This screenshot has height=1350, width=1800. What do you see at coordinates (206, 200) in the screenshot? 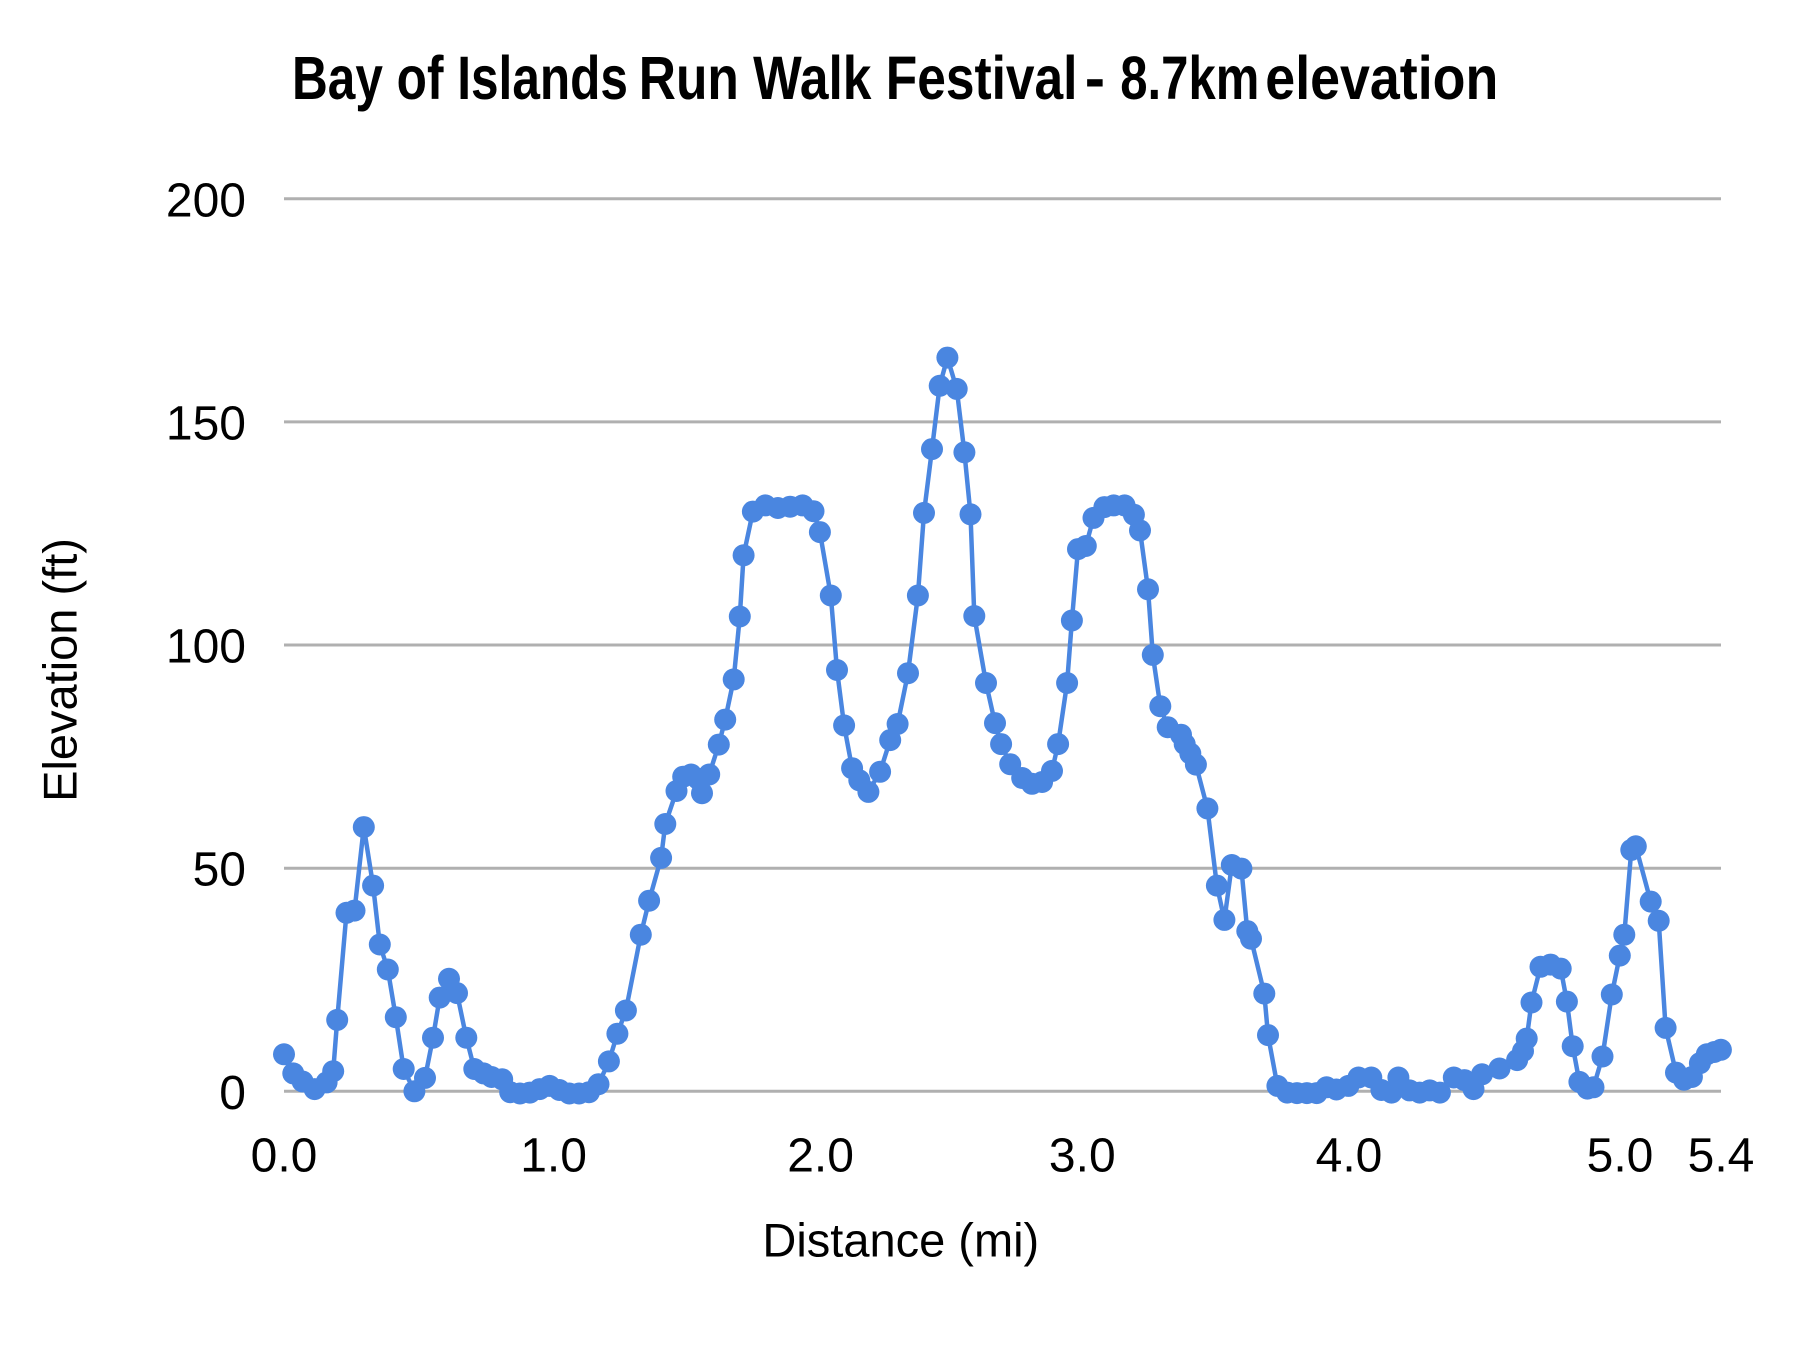
I see `svg-text: 200` at bounding box center [206, 200].